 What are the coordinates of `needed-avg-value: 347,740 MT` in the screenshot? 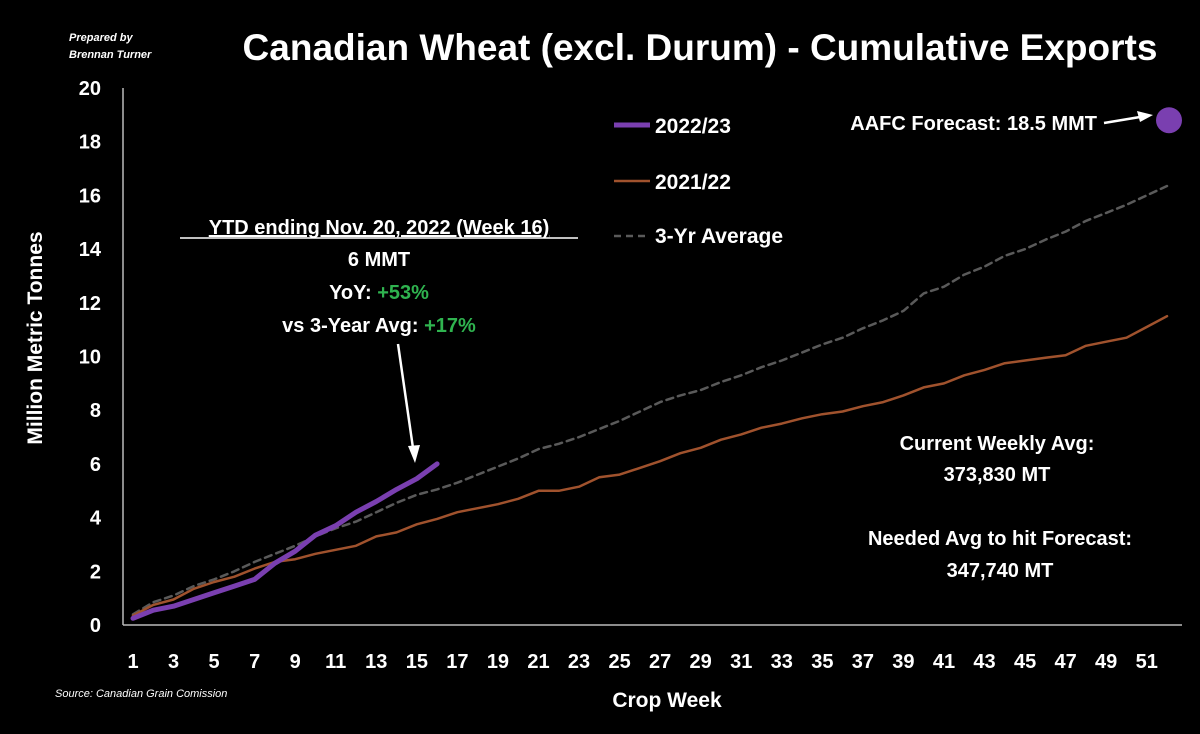 It's located at (1000, 571).